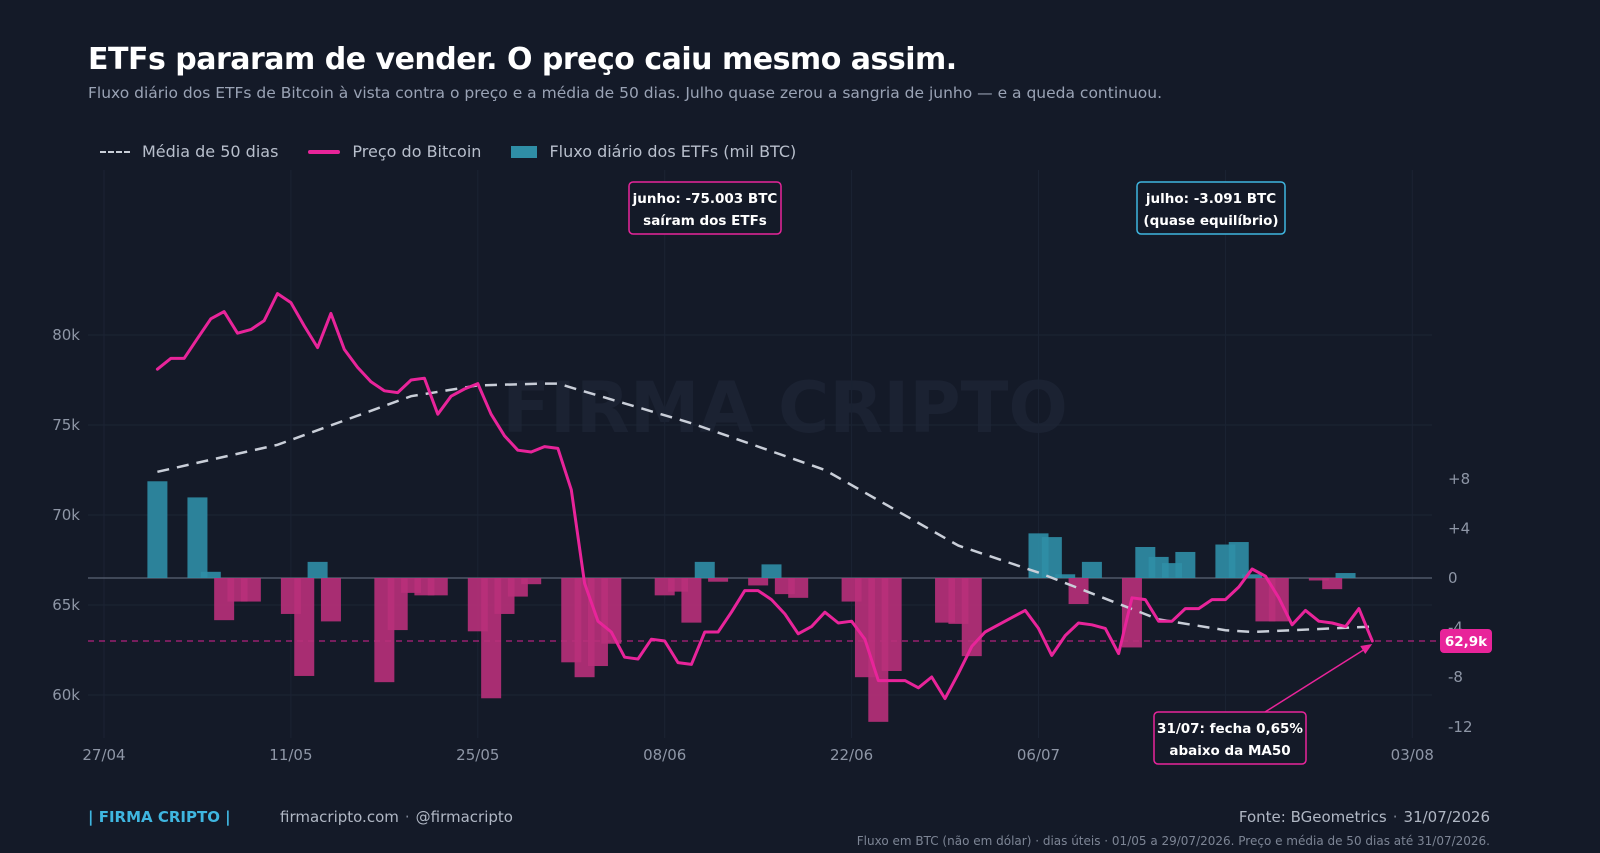  What do you see at coordinates (1460, 727) in the screenshot?
I see `y-right-tick: -12` at bounding box center [1460, 727].